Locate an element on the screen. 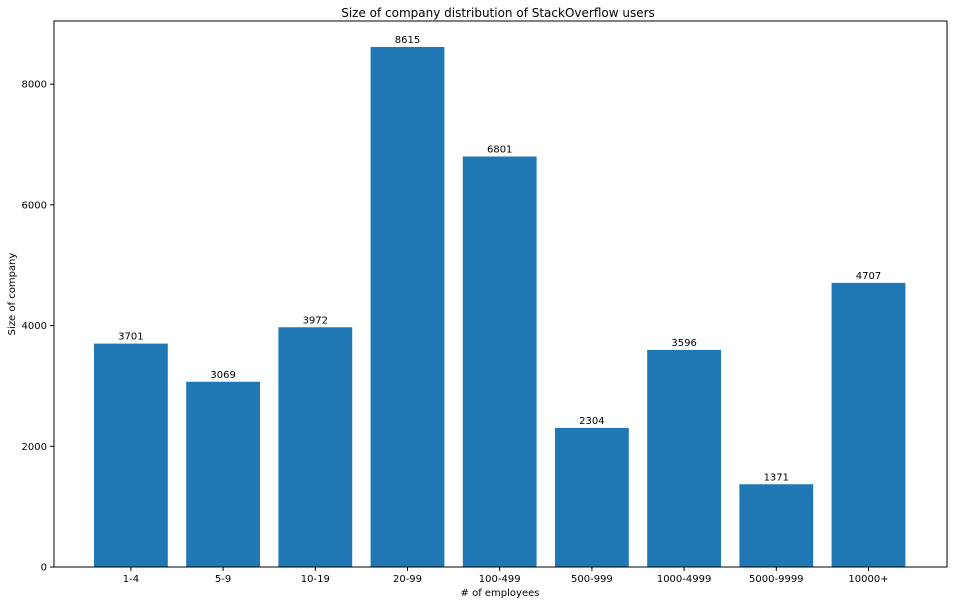  value-label-5-9: 3069 is located at coordinates (222, 375).